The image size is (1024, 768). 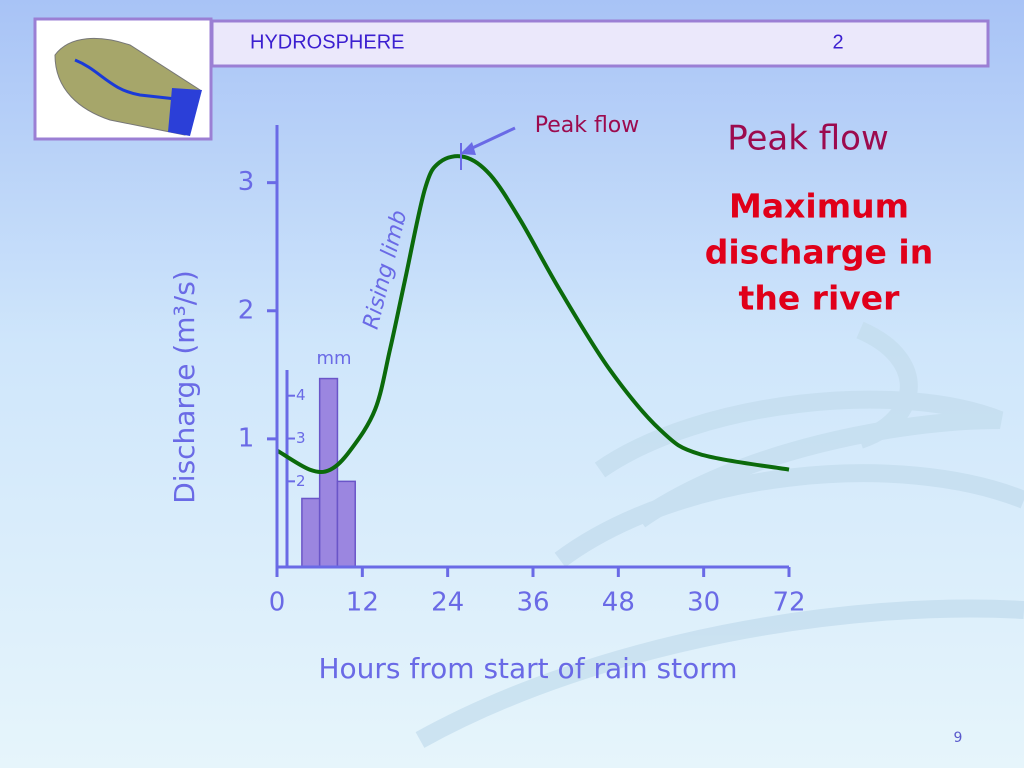 What do you see at coordinates (277, 603) in the screenshot?
I see `x-tick-label: 0` at bounding box center [277, 603].